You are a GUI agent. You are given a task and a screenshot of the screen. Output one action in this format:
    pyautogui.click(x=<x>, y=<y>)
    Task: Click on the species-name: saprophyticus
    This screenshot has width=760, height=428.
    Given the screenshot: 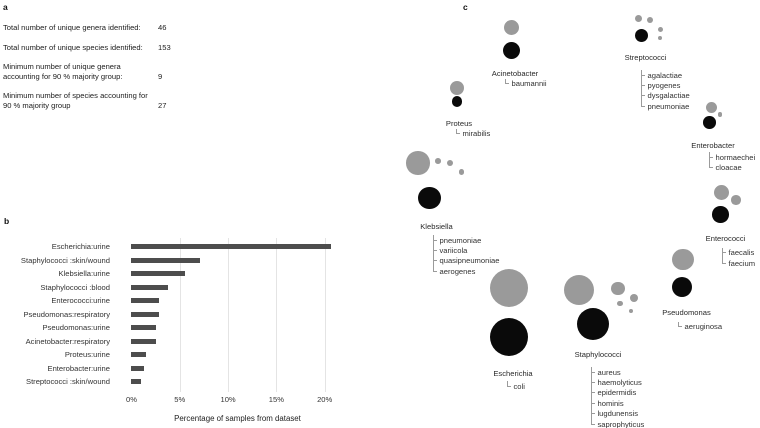 What is the action you would take?
    pyautogui.click(x=621, y=423)
    